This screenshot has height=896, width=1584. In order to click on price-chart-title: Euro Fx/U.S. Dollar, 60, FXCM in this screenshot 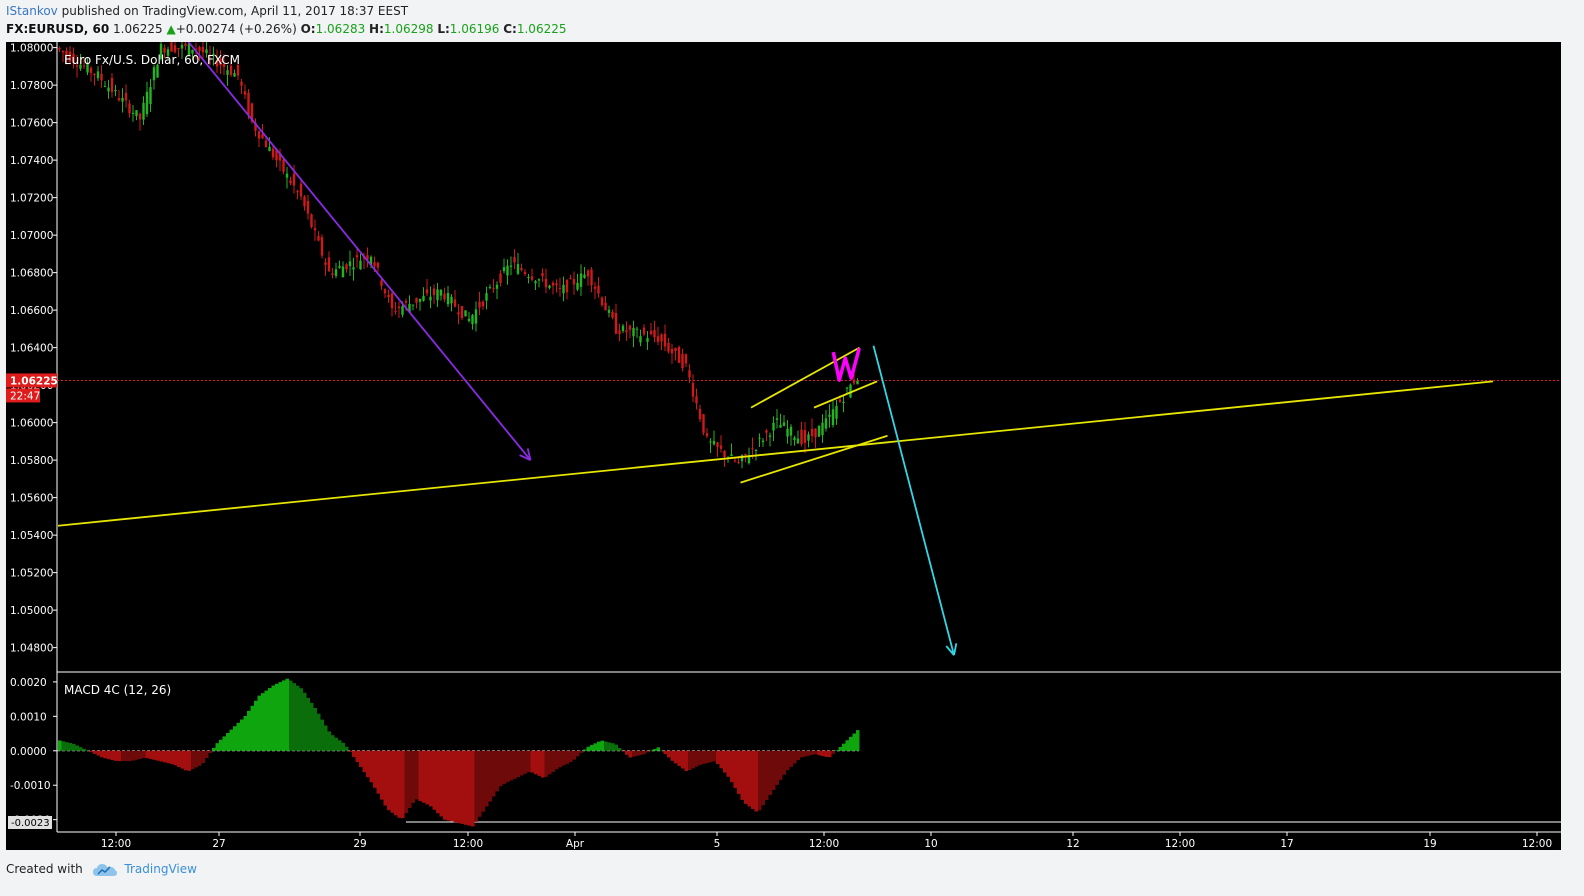, I will do `click(152, 60)`.